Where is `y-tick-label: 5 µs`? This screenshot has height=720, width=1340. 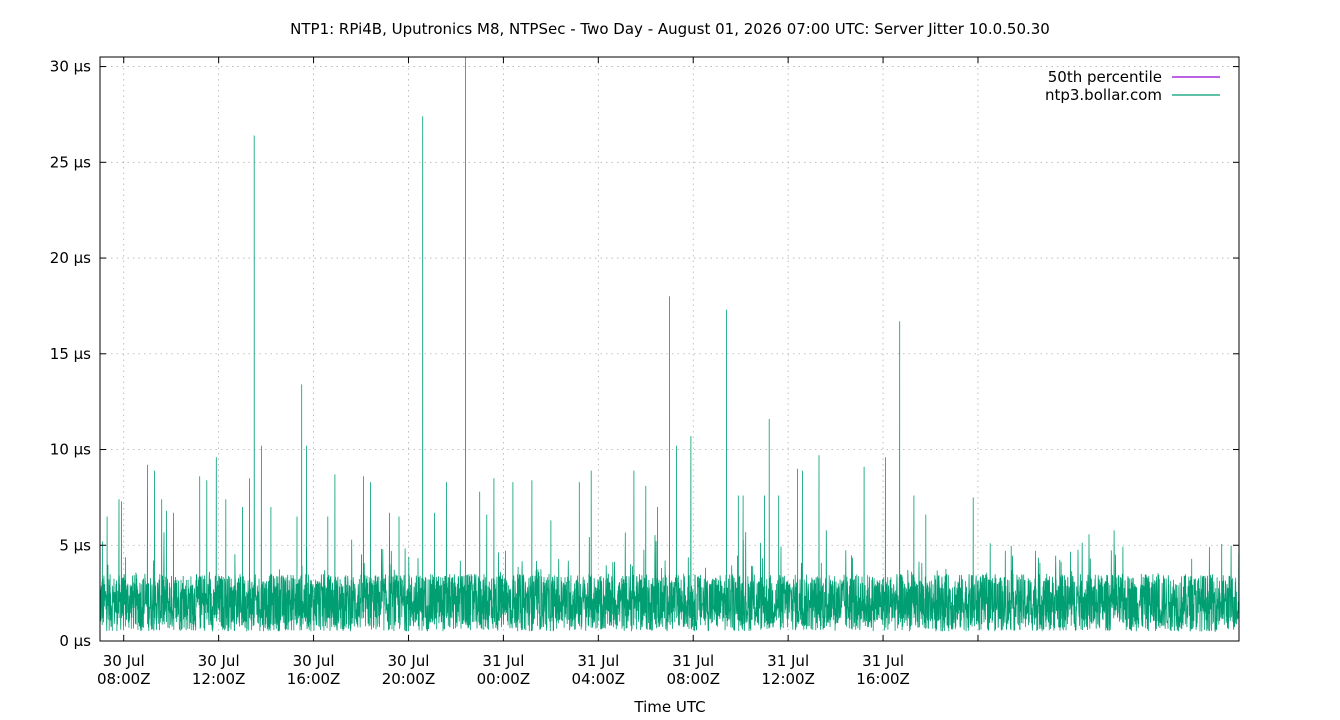 y-tick-label: 5 µs is located at coordinates (75, 545).